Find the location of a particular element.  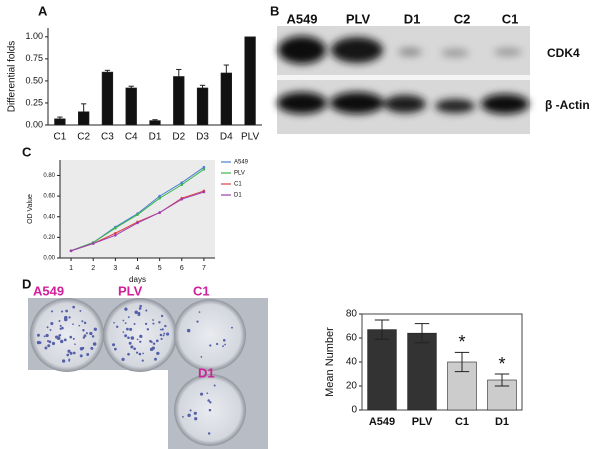

y-tick-label: 20 is located at coordinates (352, 386).